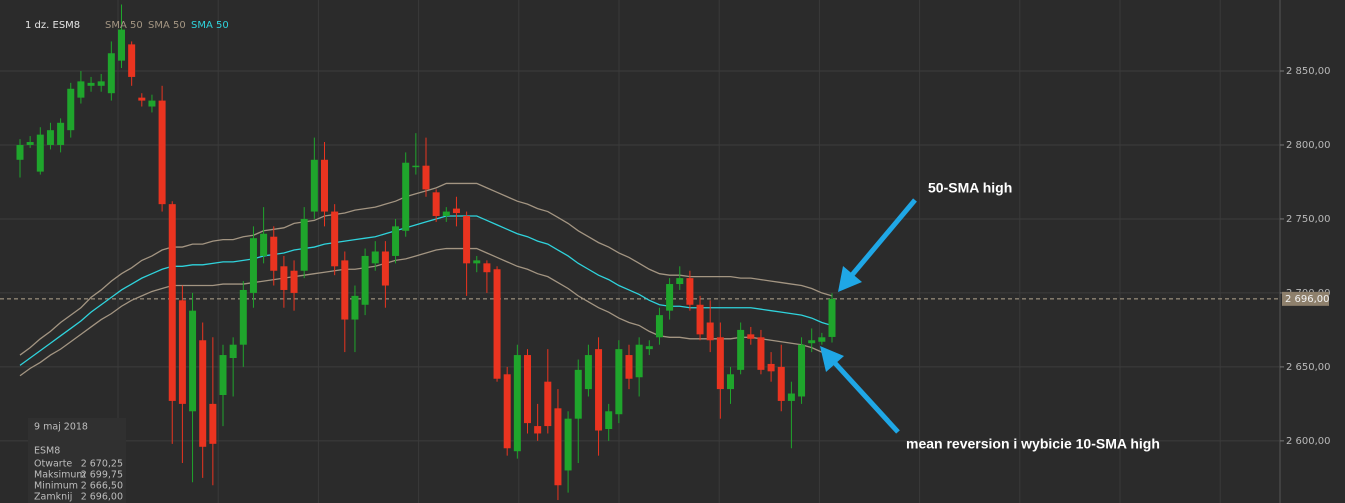 This screenshot has height=503, width=1345. Describe the element at coordinates (53, 464) in the screenshot. I see `info-label: Otwarte` at that location.